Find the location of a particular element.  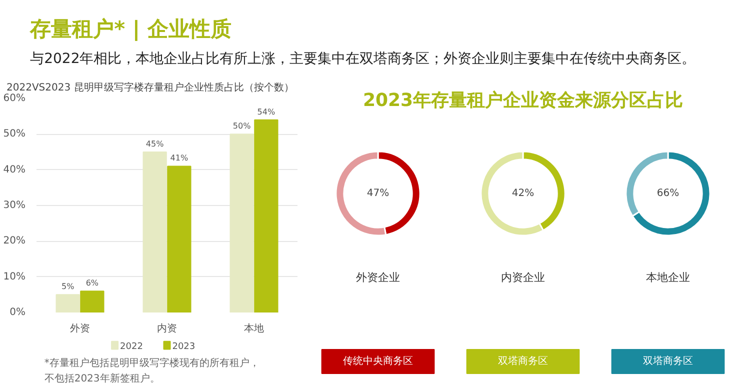

data-label: 41% is located at coordinates (179, 158).